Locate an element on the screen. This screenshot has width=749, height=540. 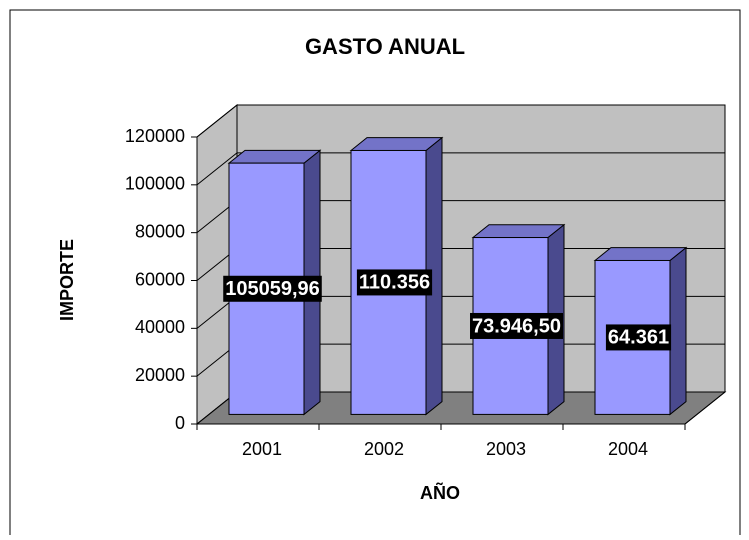
y-tick-label: 100000 is located at coordinates (155, 184).